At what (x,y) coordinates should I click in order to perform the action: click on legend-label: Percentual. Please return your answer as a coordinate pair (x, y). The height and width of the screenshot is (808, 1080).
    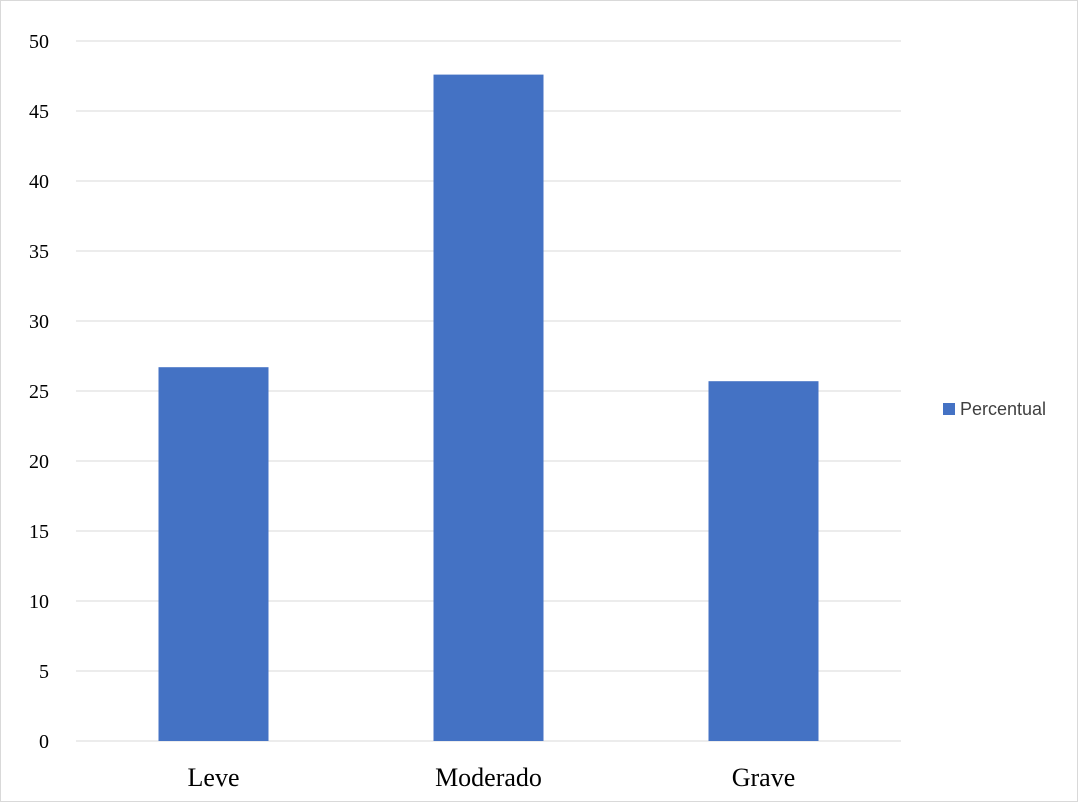
    Looking at the image, I should click on (1003, 409).